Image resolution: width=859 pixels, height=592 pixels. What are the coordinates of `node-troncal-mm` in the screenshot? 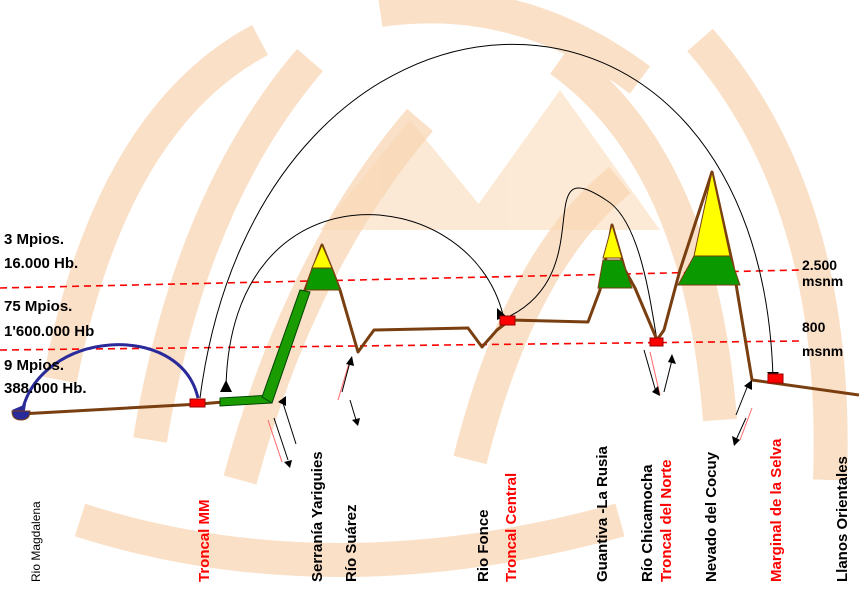 It's located at (197, 403).